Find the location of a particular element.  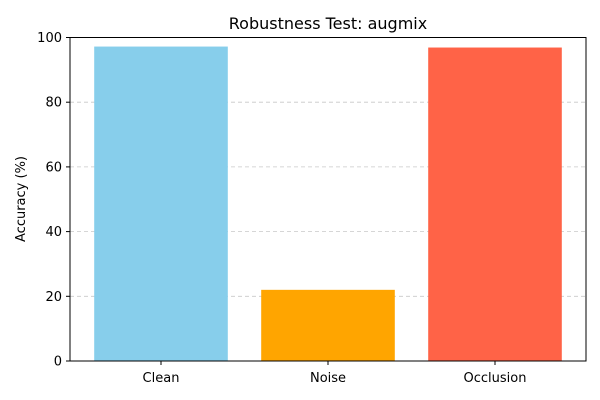

y-tick-label: 40 is located at coordinates (53, 232).